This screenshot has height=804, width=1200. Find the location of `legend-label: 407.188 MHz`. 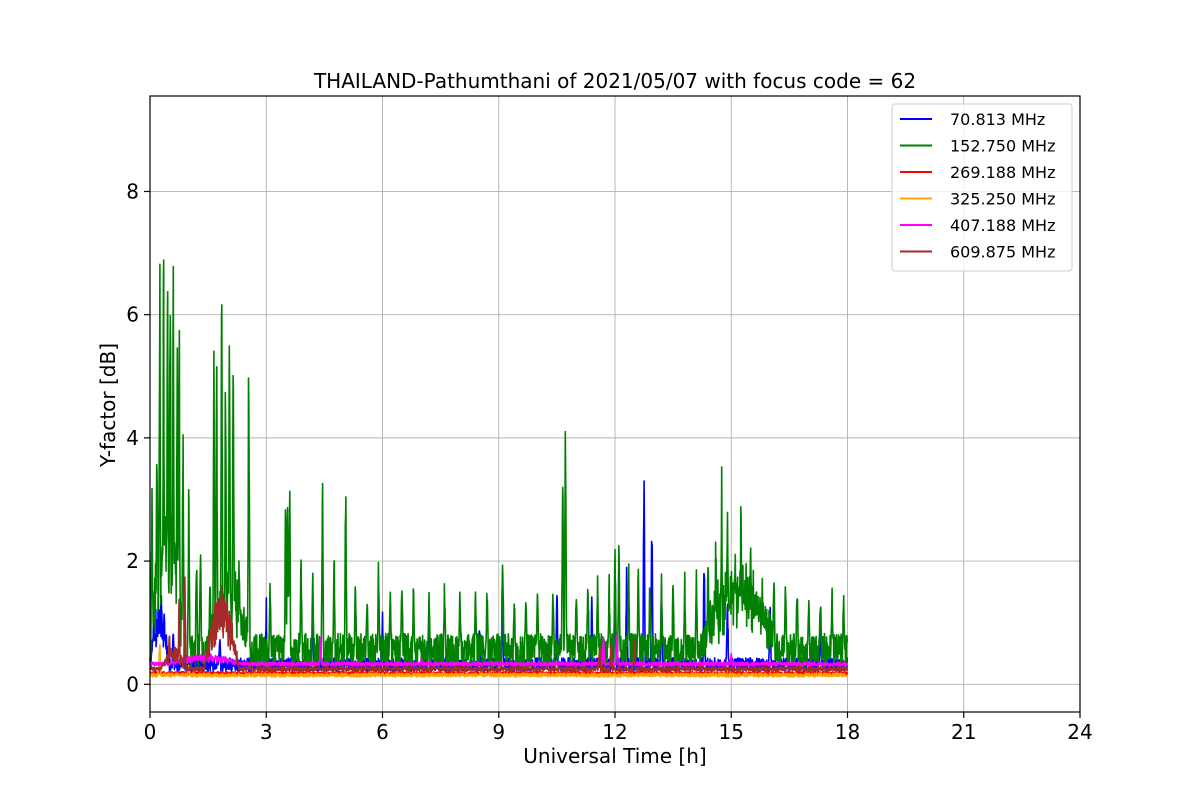

legend-label: 407.188 MHz is located at coordinates (1002, 225).